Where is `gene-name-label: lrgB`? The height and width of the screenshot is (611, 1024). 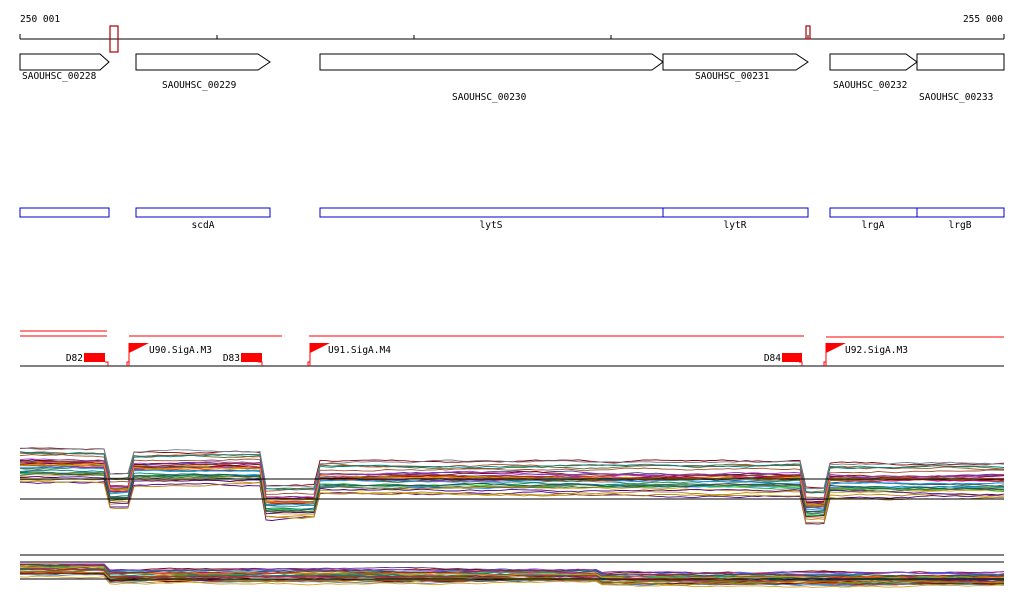
gene-name-label: lrgB is located at coordinates (960, 225).